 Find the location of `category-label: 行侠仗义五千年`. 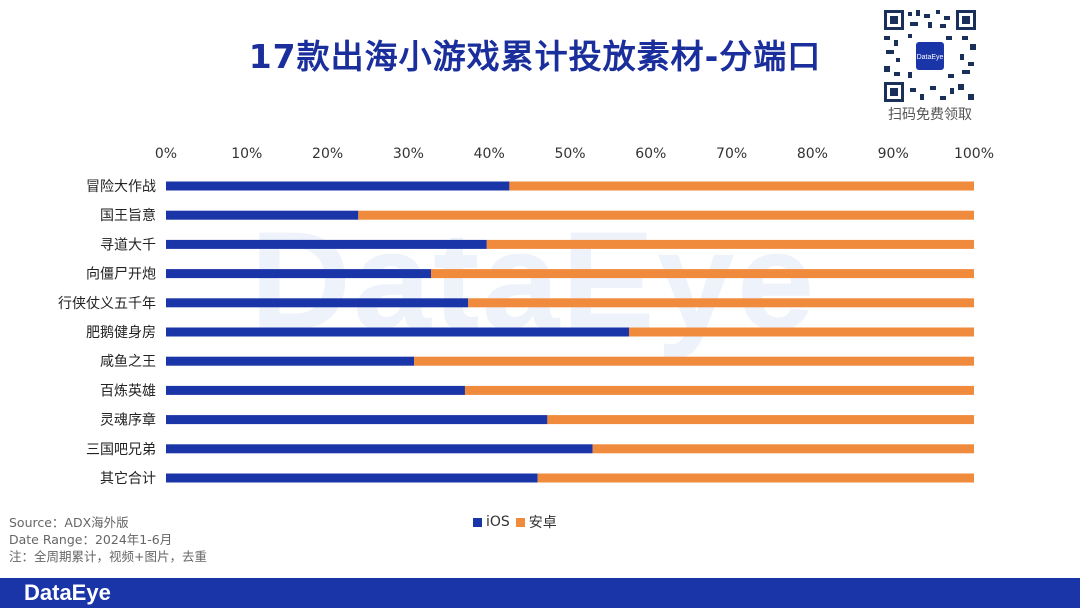

category-label: 行侠仗义五千年 is located at coordinates (107, 304).